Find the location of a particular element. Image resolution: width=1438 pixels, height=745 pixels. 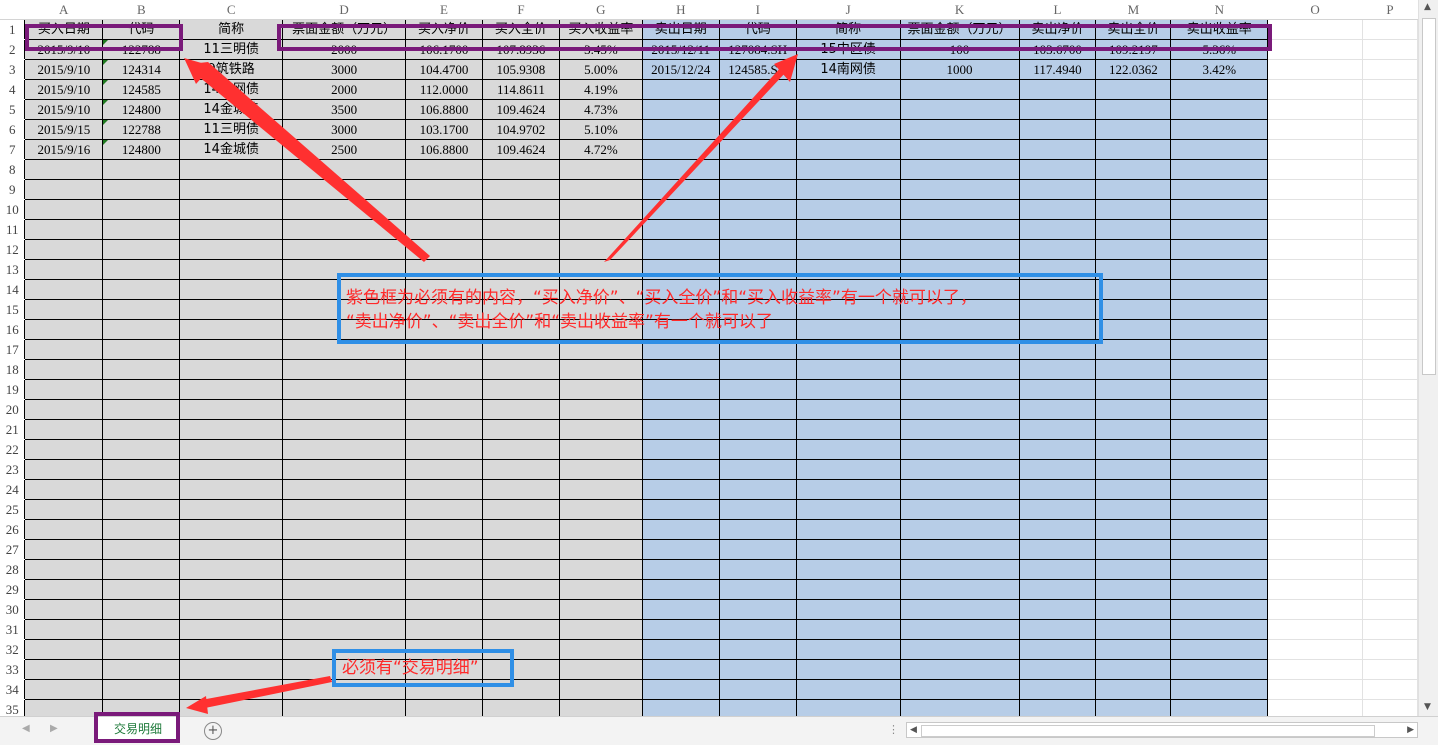

tab-splitter-icon: ⋮ is located at coordinates (893, 729).